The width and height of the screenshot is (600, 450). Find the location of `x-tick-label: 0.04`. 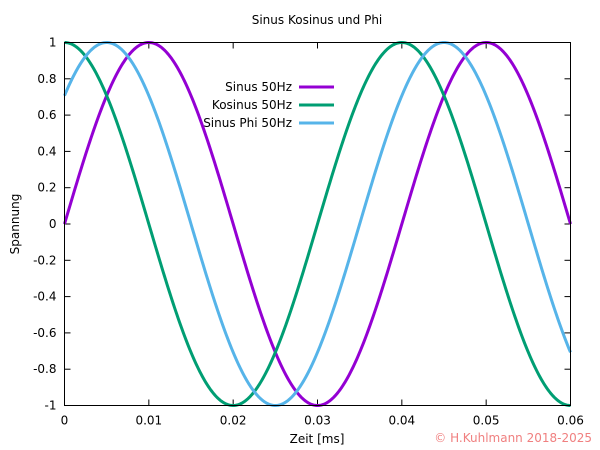

x-tick-label: 0.04 is located at coordinates (401, 421).